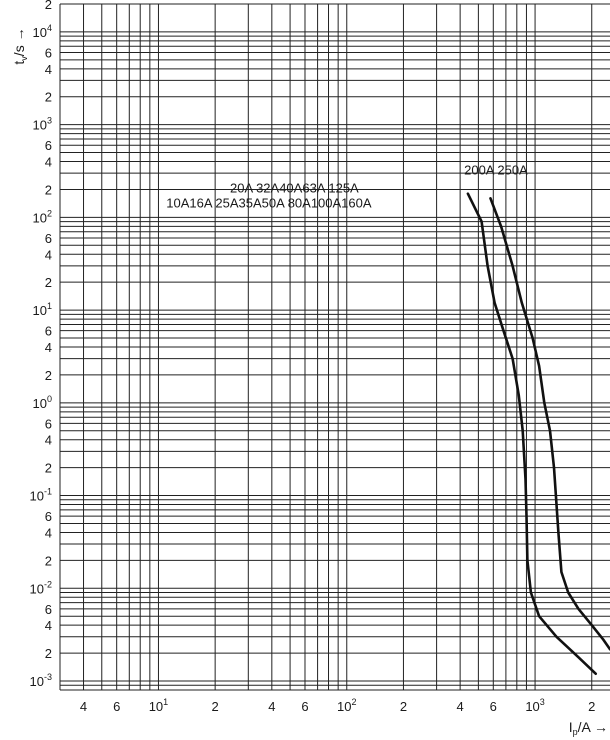 This screenshot has width=610, height=740. I want to click on curve-250A, so click(549, 424).